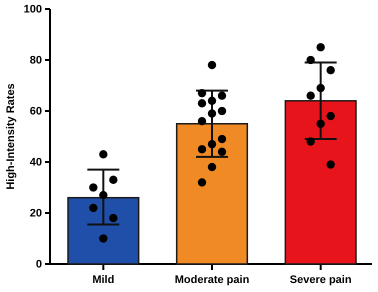 The width and height of the screenshot is (378, 292). What do you see at coordinates (11, 136) in the screenshot?
I see `y-axis-title: High-Intensity Rates` at bounding box center [11, 136].